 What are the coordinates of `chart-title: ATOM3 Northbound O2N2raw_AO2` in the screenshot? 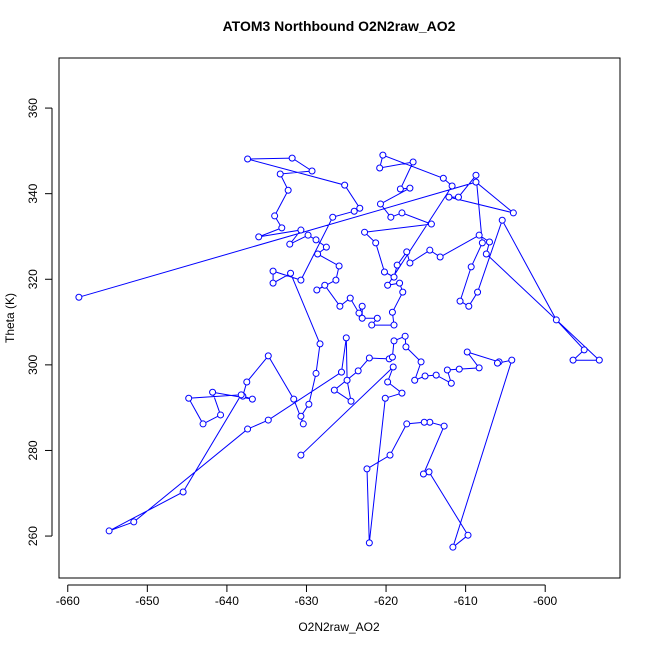 It's located at (339, 26).